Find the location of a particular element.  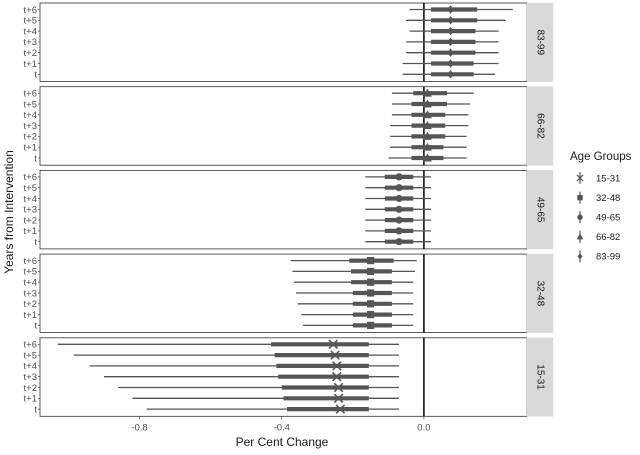

facet-strip-label: 66-82 is located at coordinates (540, 126).